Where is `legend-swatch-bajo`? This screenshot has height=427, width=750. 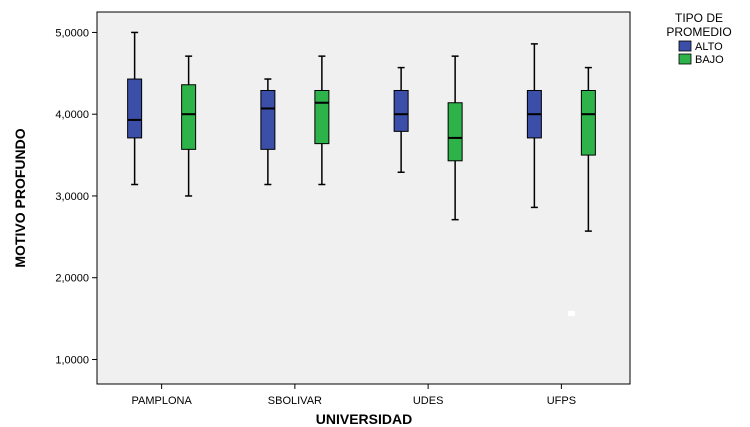 legend-swatch-bajo is located at coordinates (685, 59).